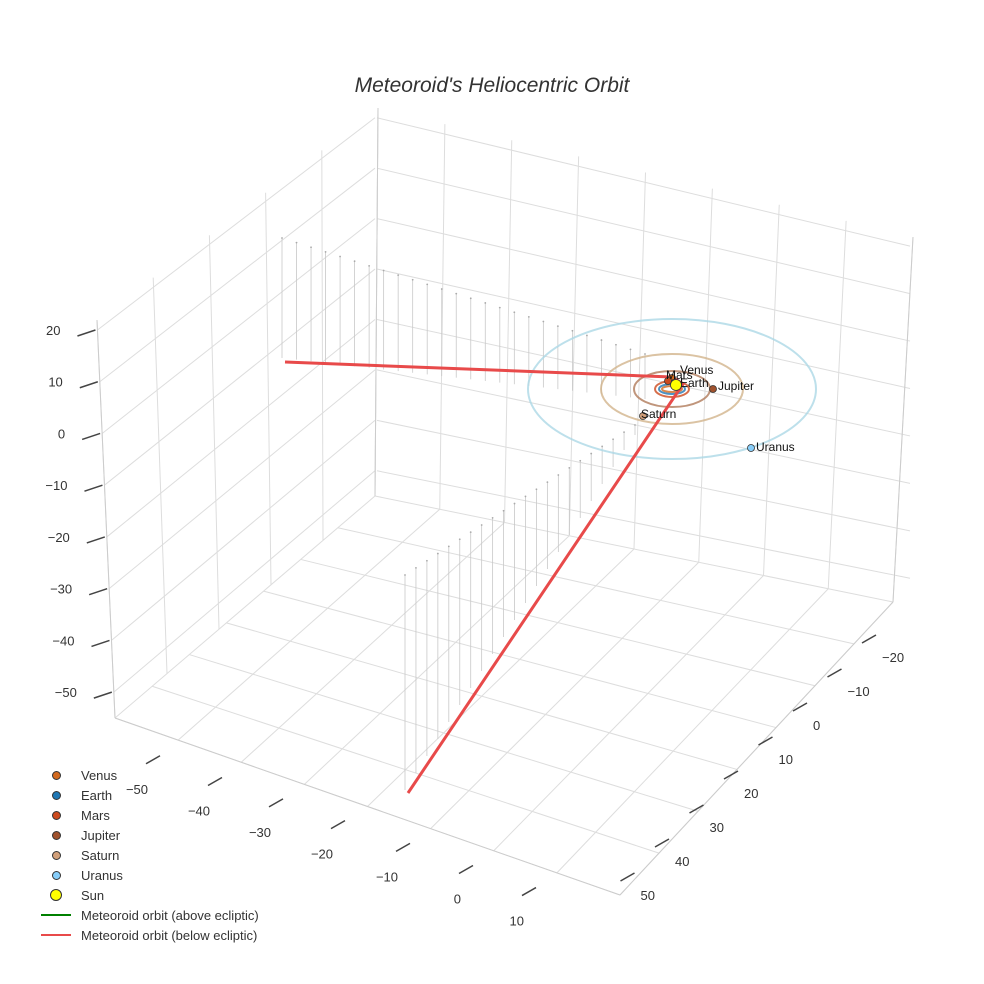 The height and width of the screenshot is (984, 984). What do you see at coordinates (751, 793) in the screenshot?
I see `y-tick-label: 20` at bounding box center [751, 793].